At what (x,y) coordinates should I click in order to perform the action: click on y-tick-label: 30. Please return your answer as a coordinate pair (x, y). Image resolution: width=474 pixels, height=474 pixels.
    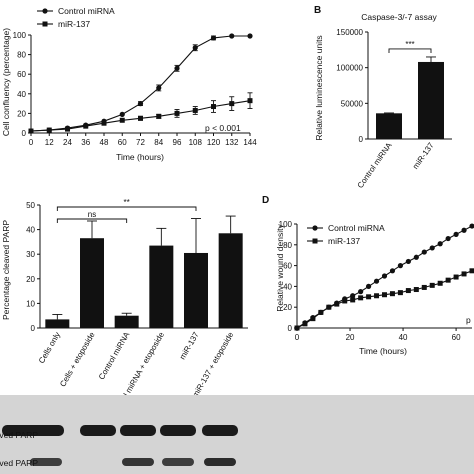
    Looking at the image, I should click on (30, 254).